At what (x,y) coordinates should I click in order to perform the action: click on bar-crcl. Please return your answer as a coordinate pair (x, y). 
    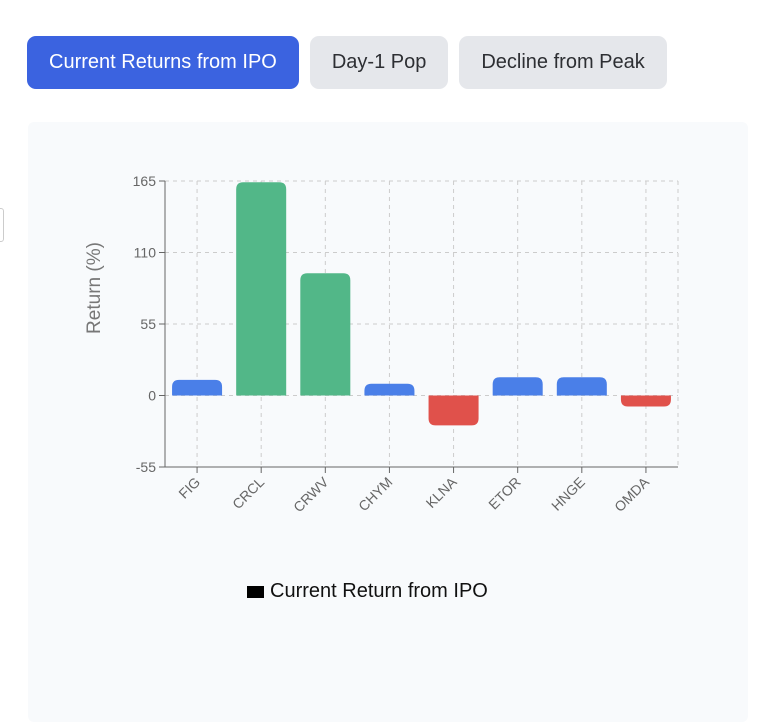
    Looking at the image, I should click on (261, 289).